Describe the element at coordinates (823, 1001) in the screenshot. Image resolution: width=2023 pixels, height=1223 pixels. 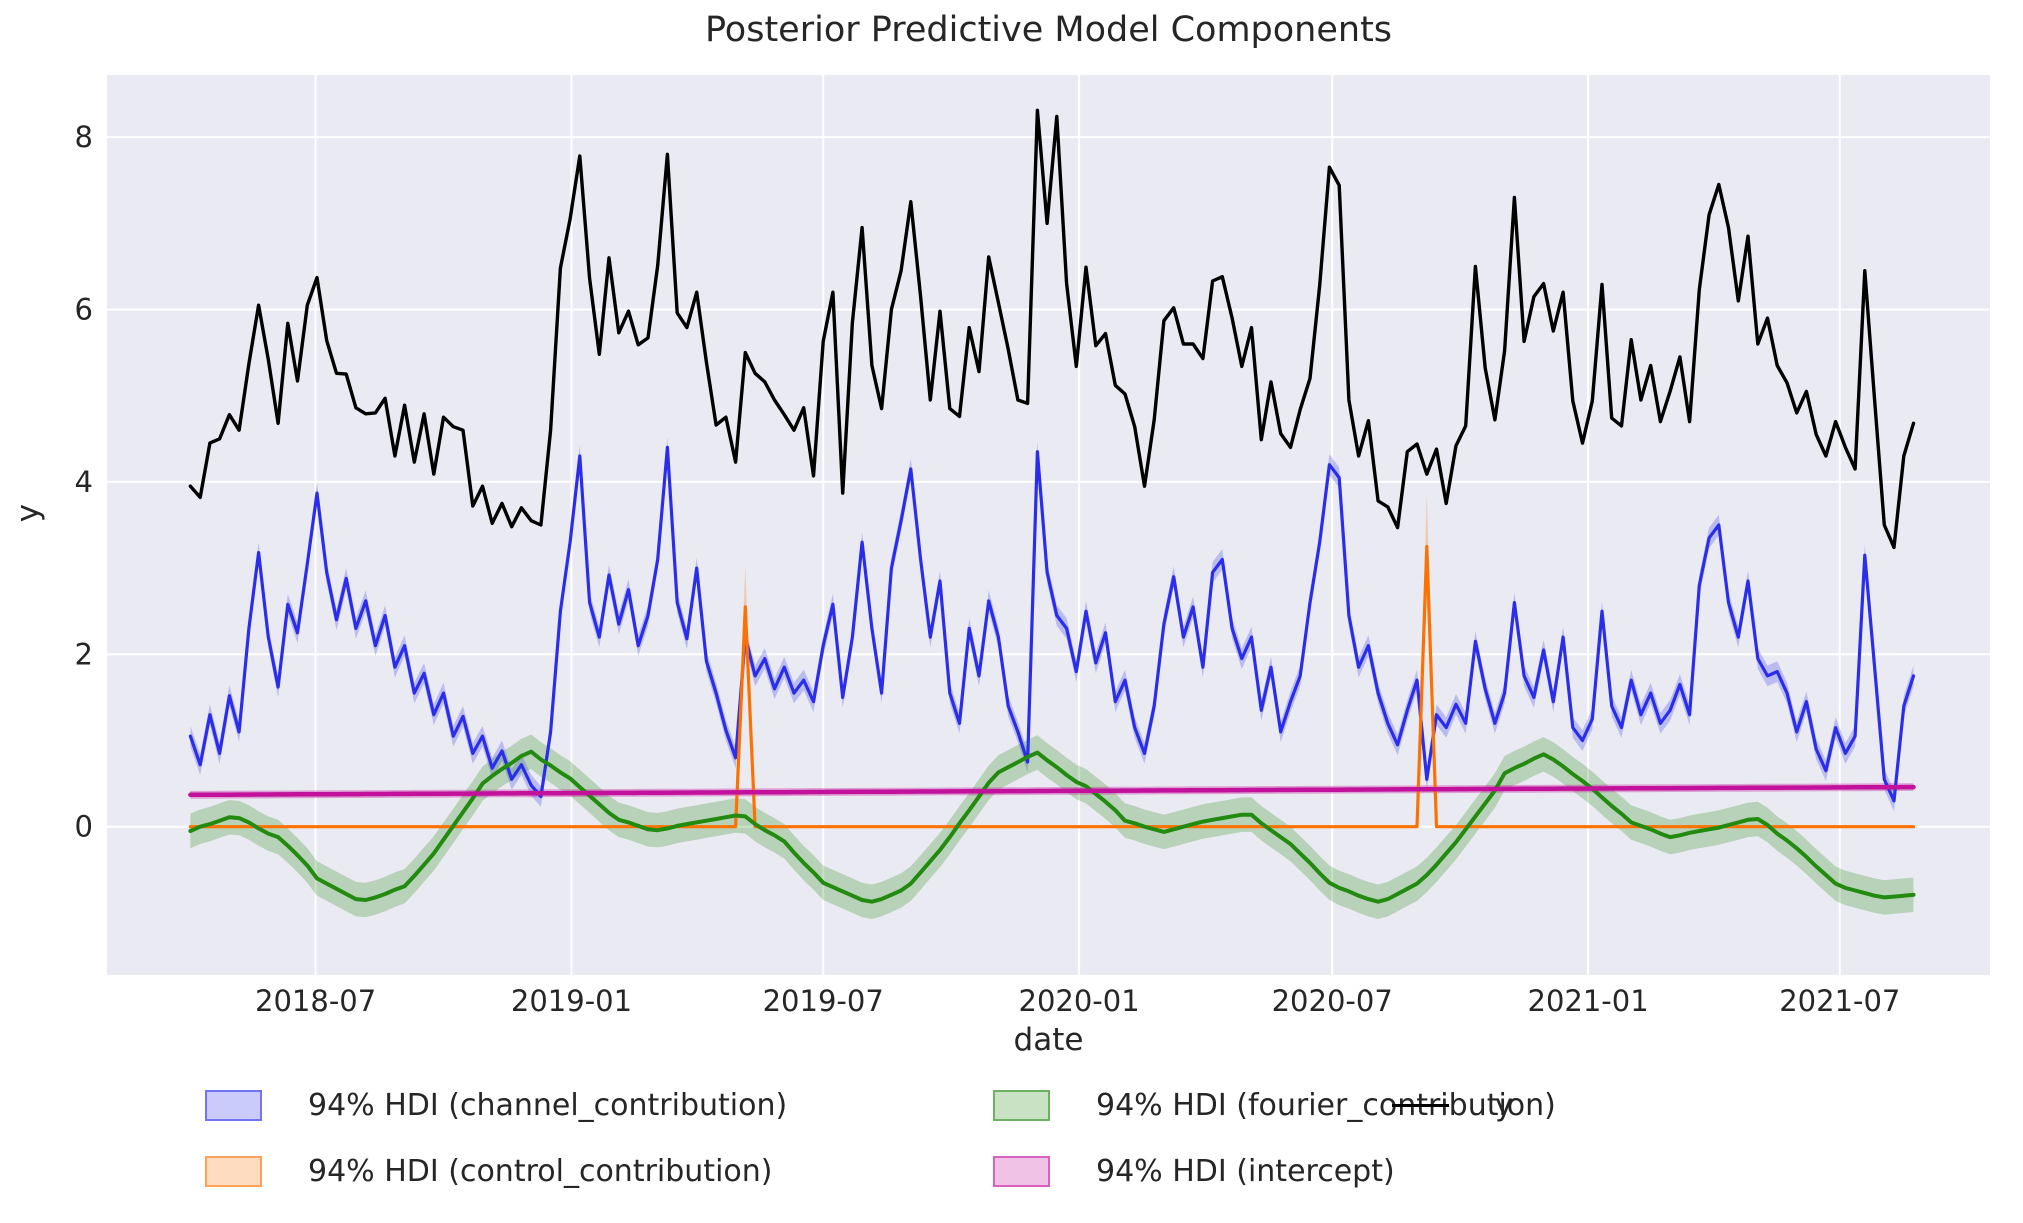
I see `svg-text: 2019-07` at that location.